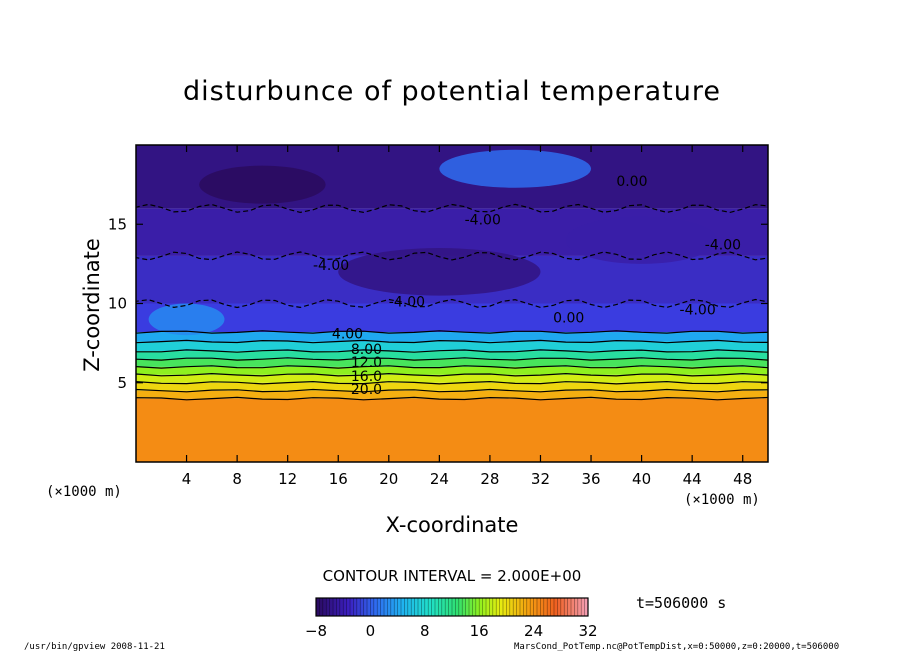 Image resolution: width=904 pixels, height=654 pixels. Describe the element at coordinates (451, 618) in the screenshot. I see `colorbar: −8 0 8 16 24 32` at that location.